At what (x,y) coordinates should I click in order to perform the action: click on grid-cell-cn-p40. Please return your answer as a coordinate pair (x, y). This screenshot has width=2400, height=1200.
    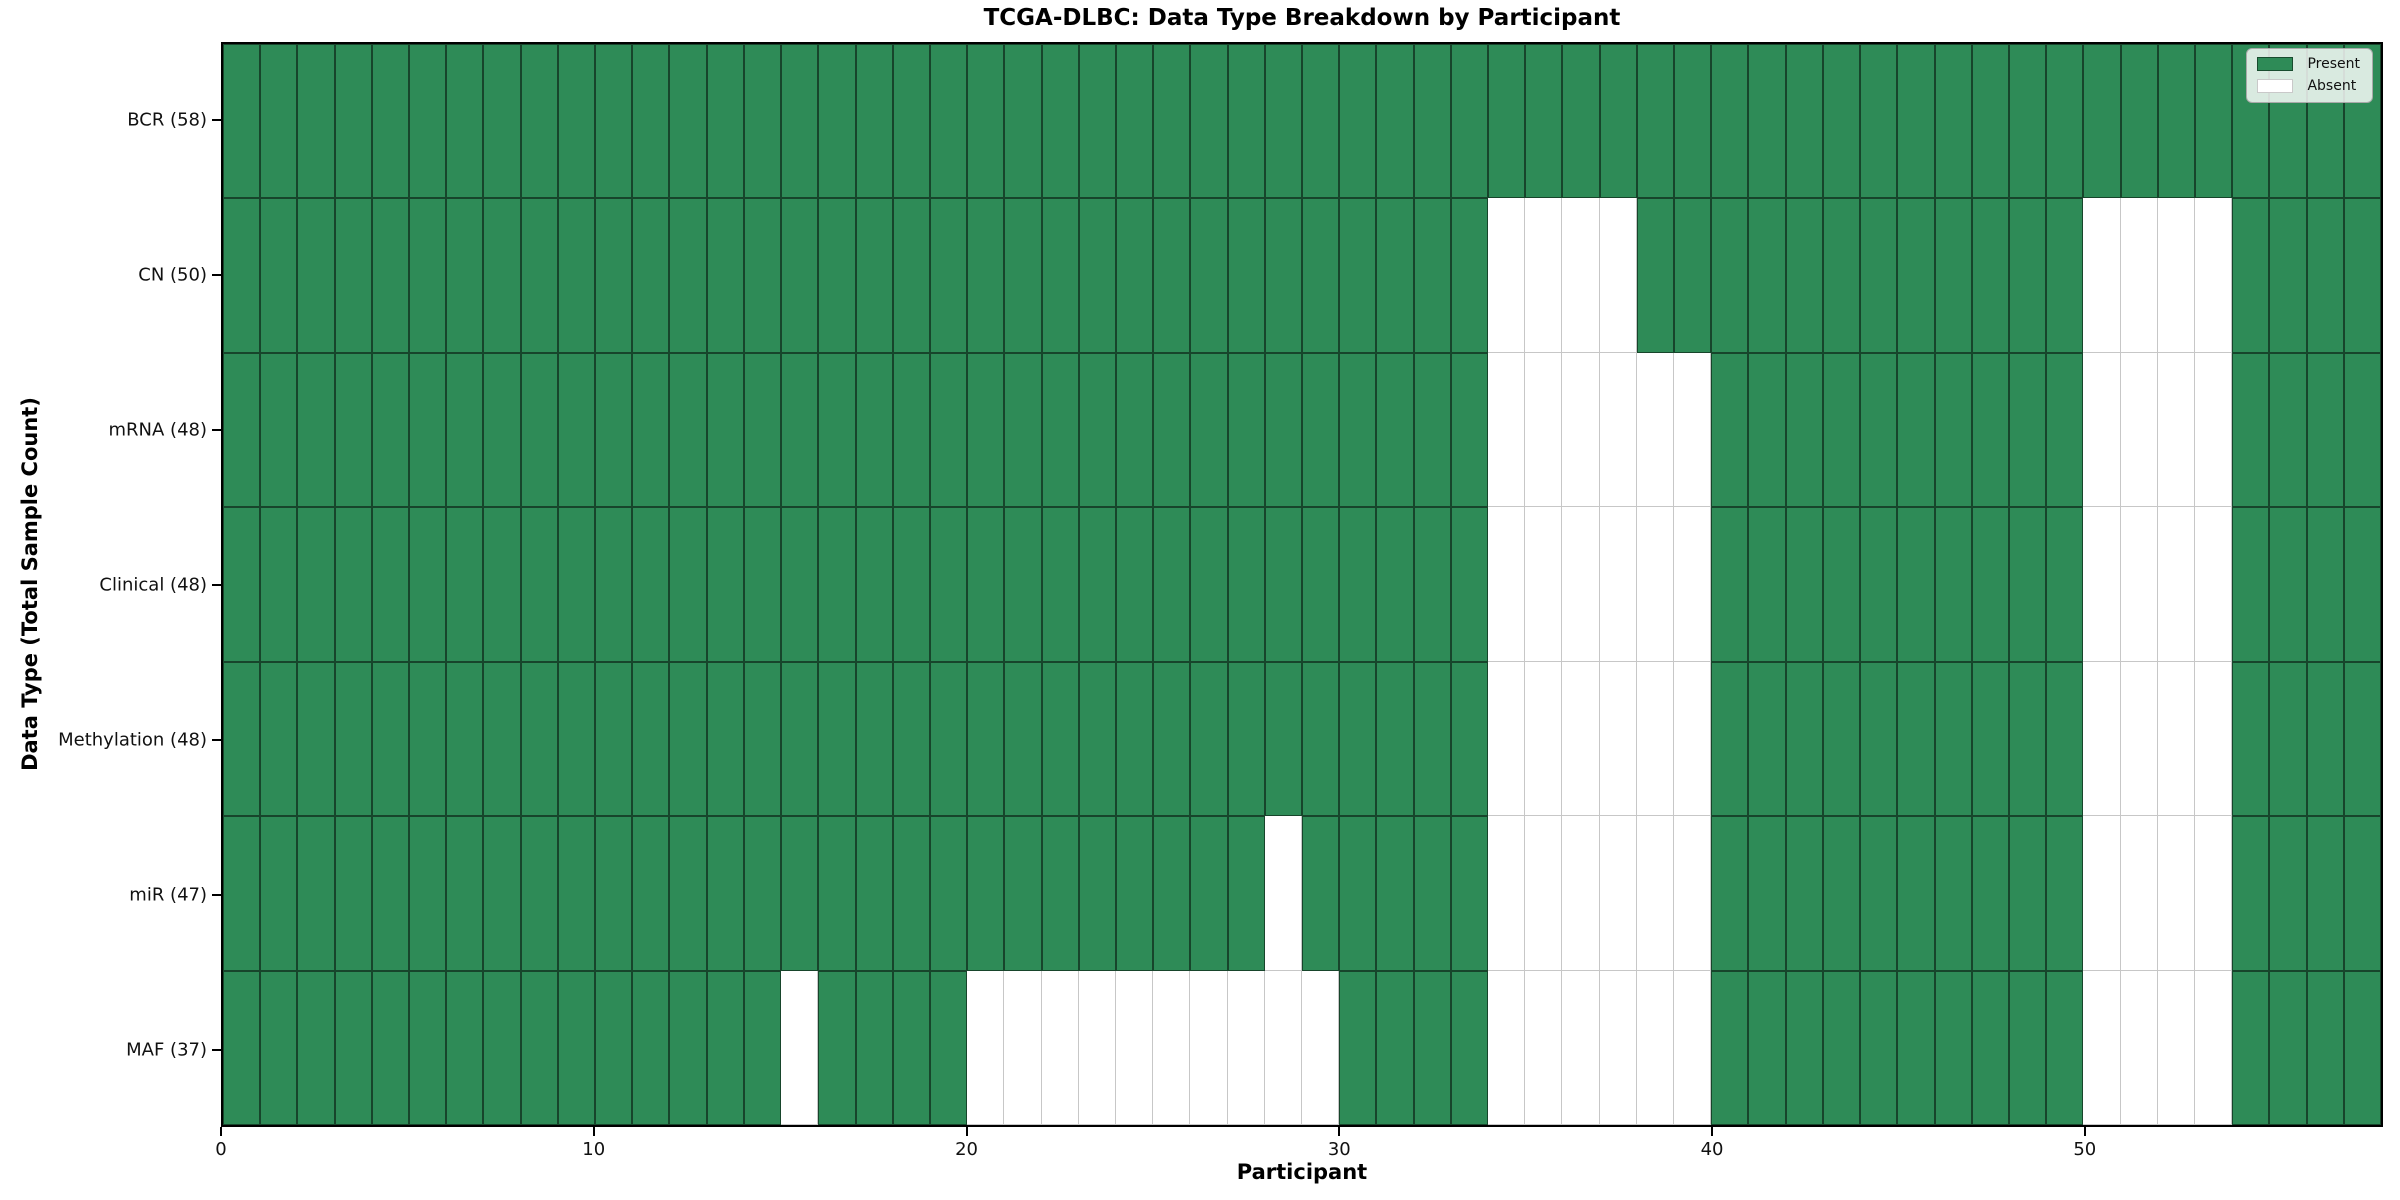
    Looking at the image, I should click on (1730, 275).